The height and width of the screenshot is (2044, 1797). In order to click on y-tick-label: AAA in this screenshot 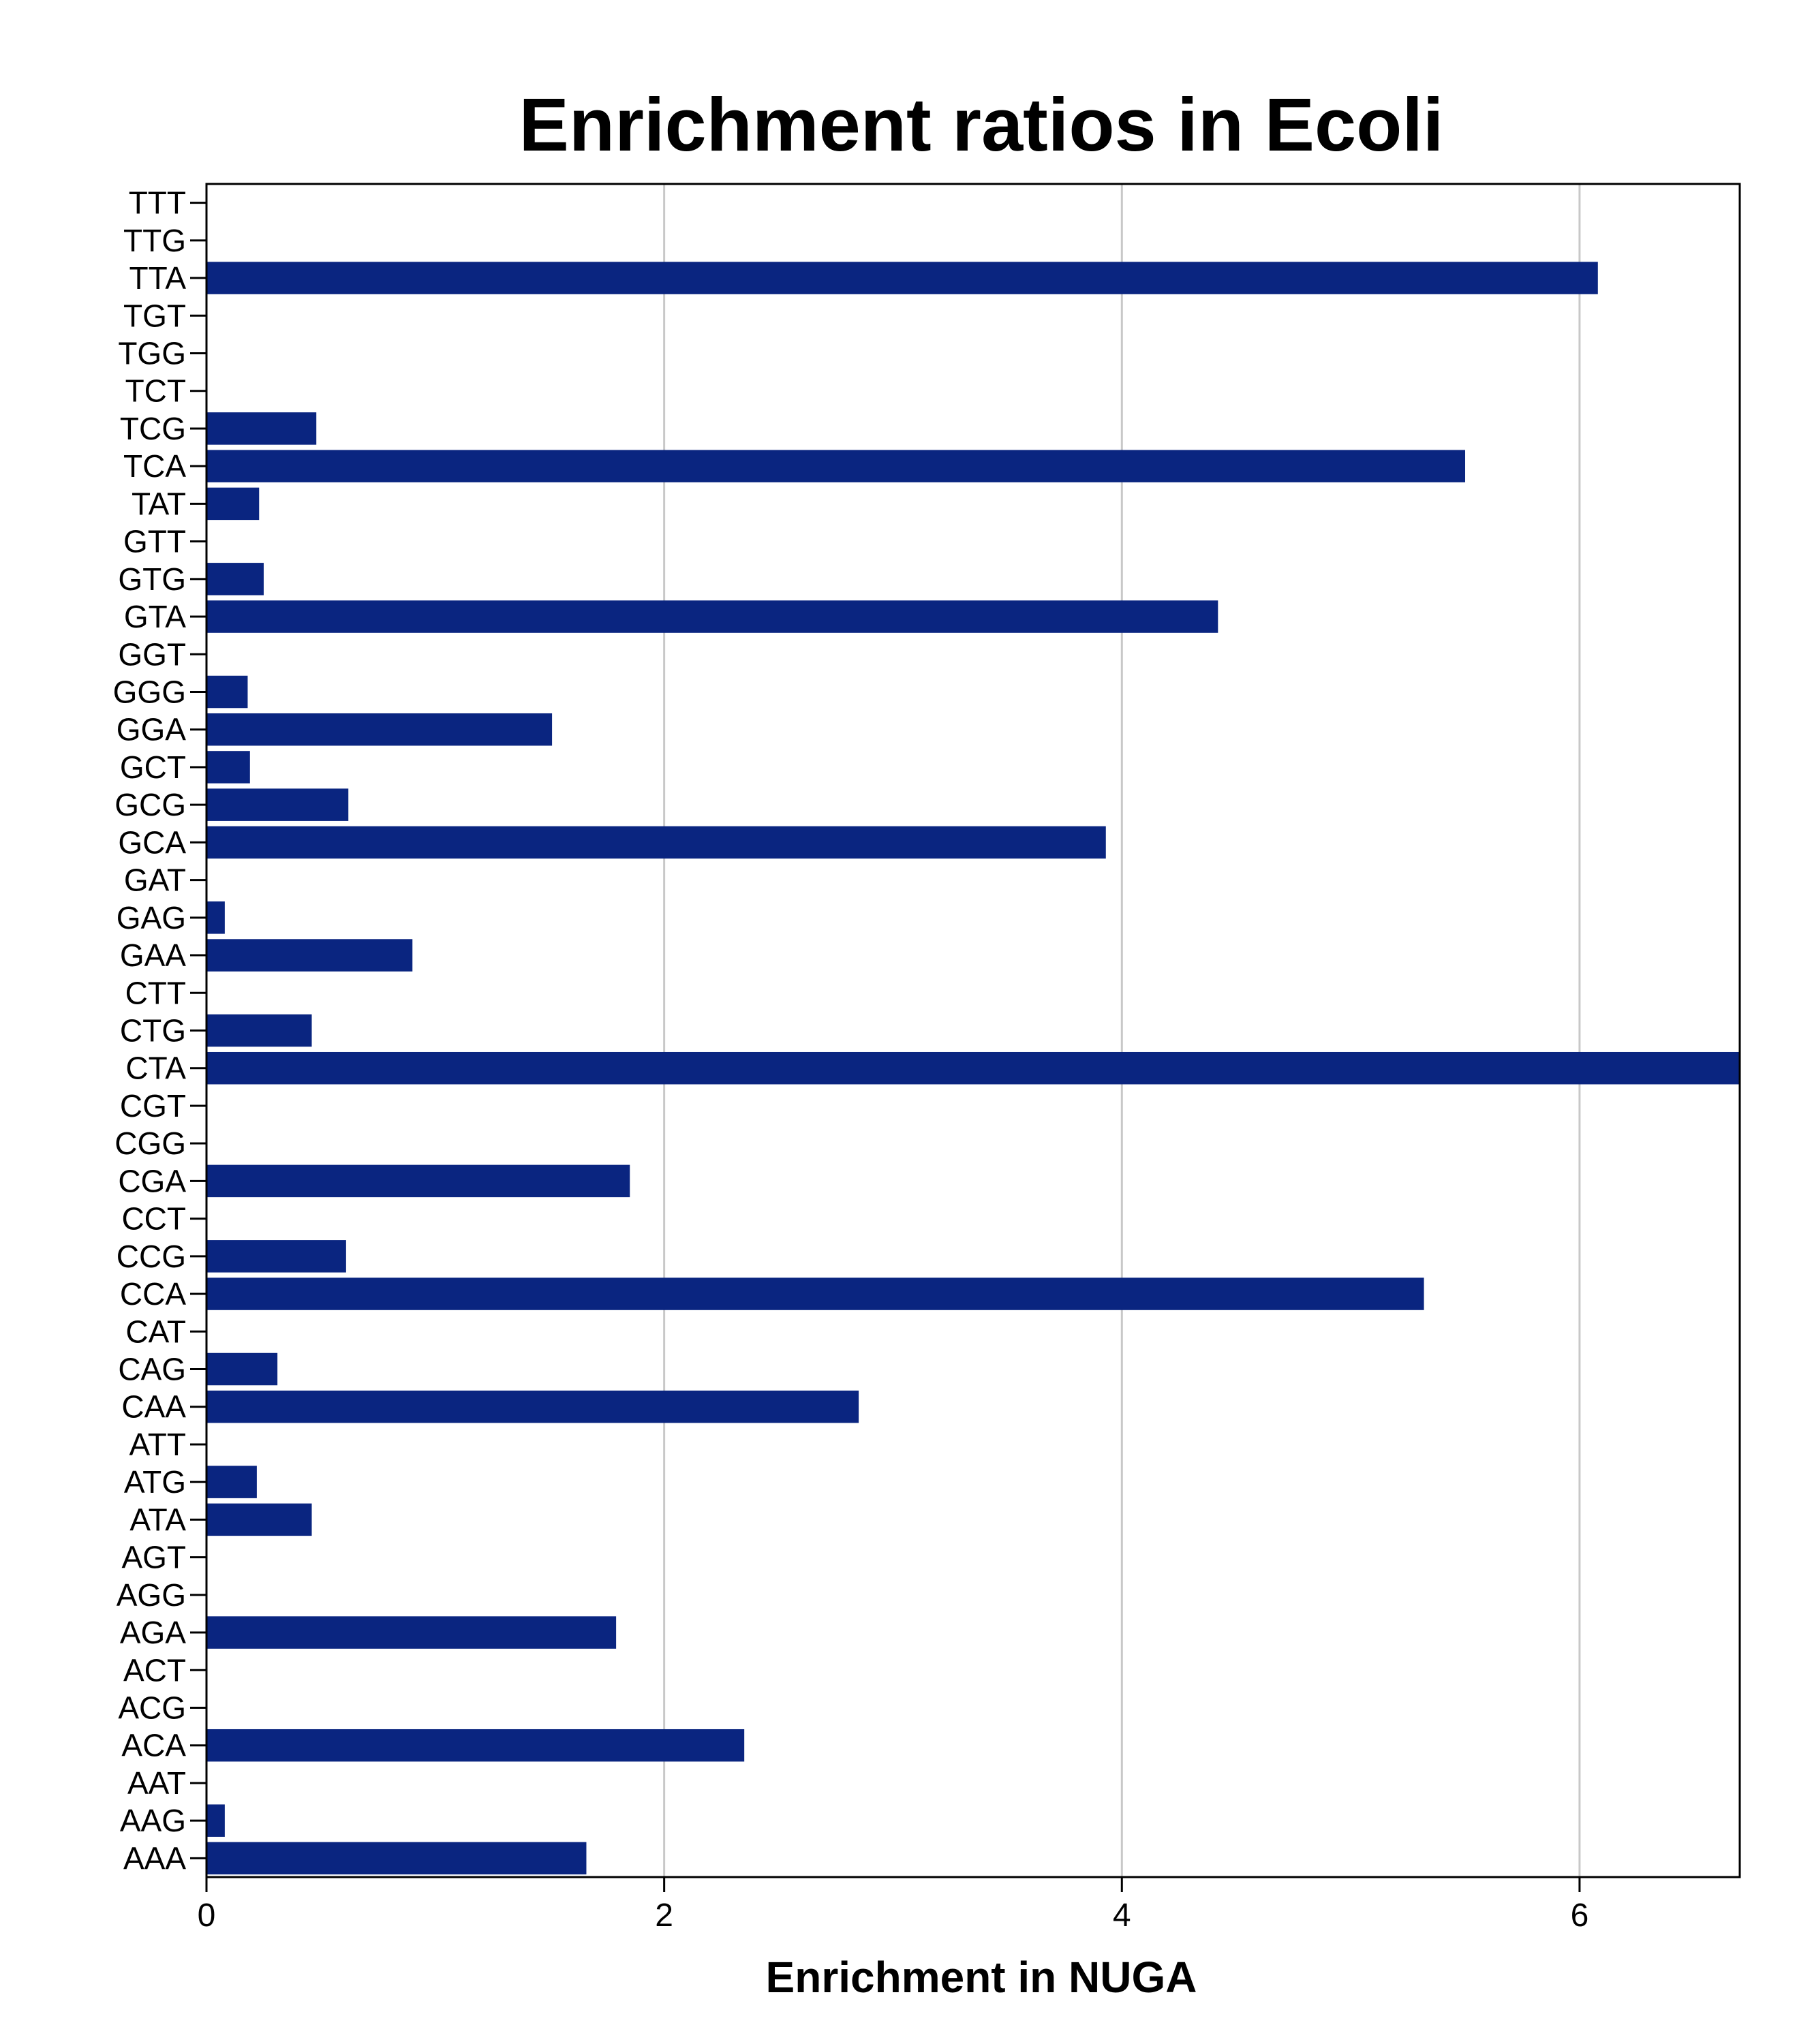, I will do `click(154, 1858)`.